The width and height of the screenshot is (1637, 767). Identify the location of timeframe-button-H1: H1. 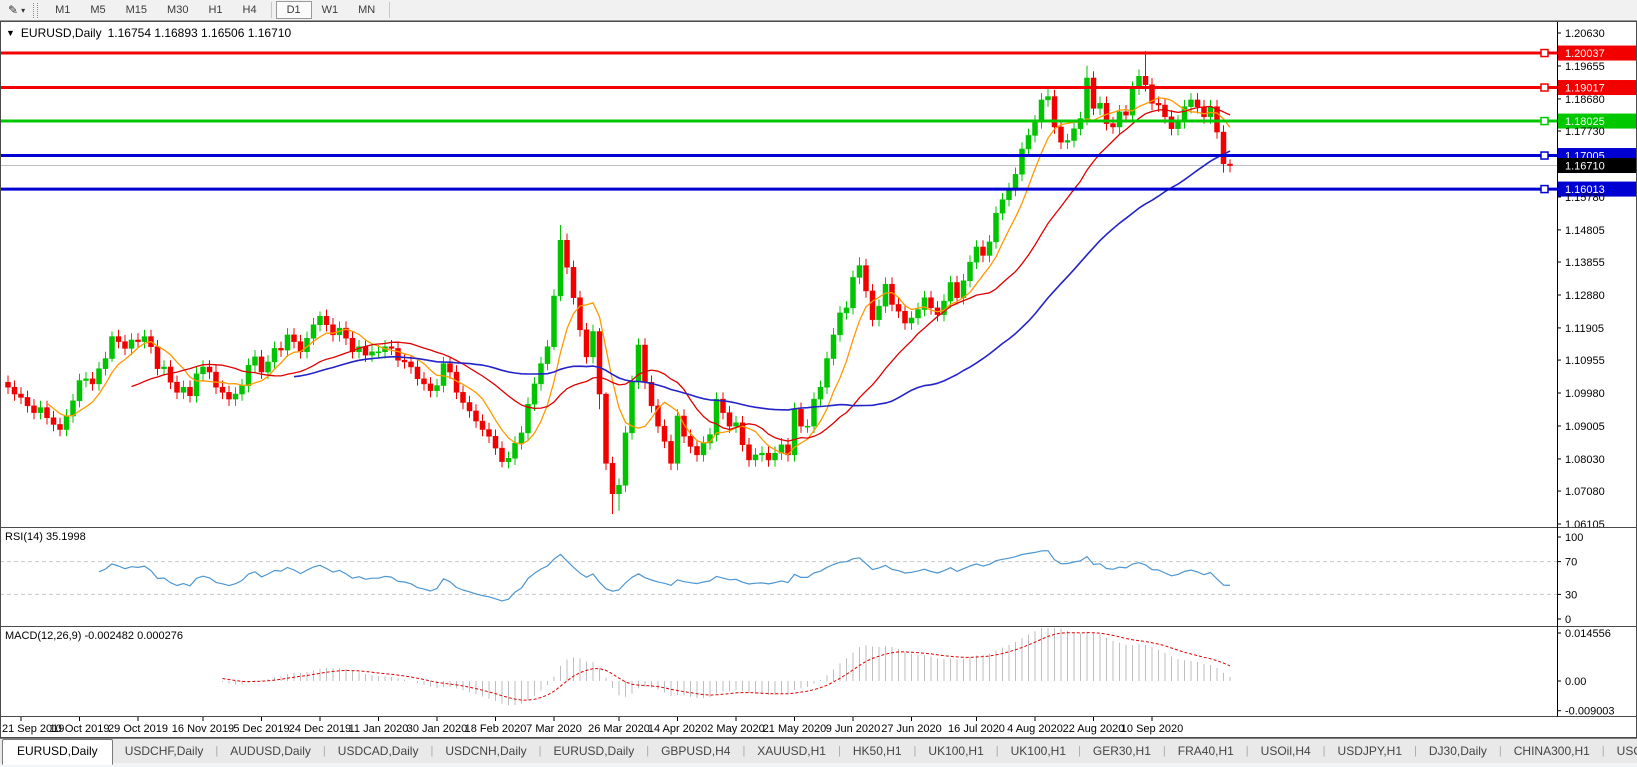
(215, 10).